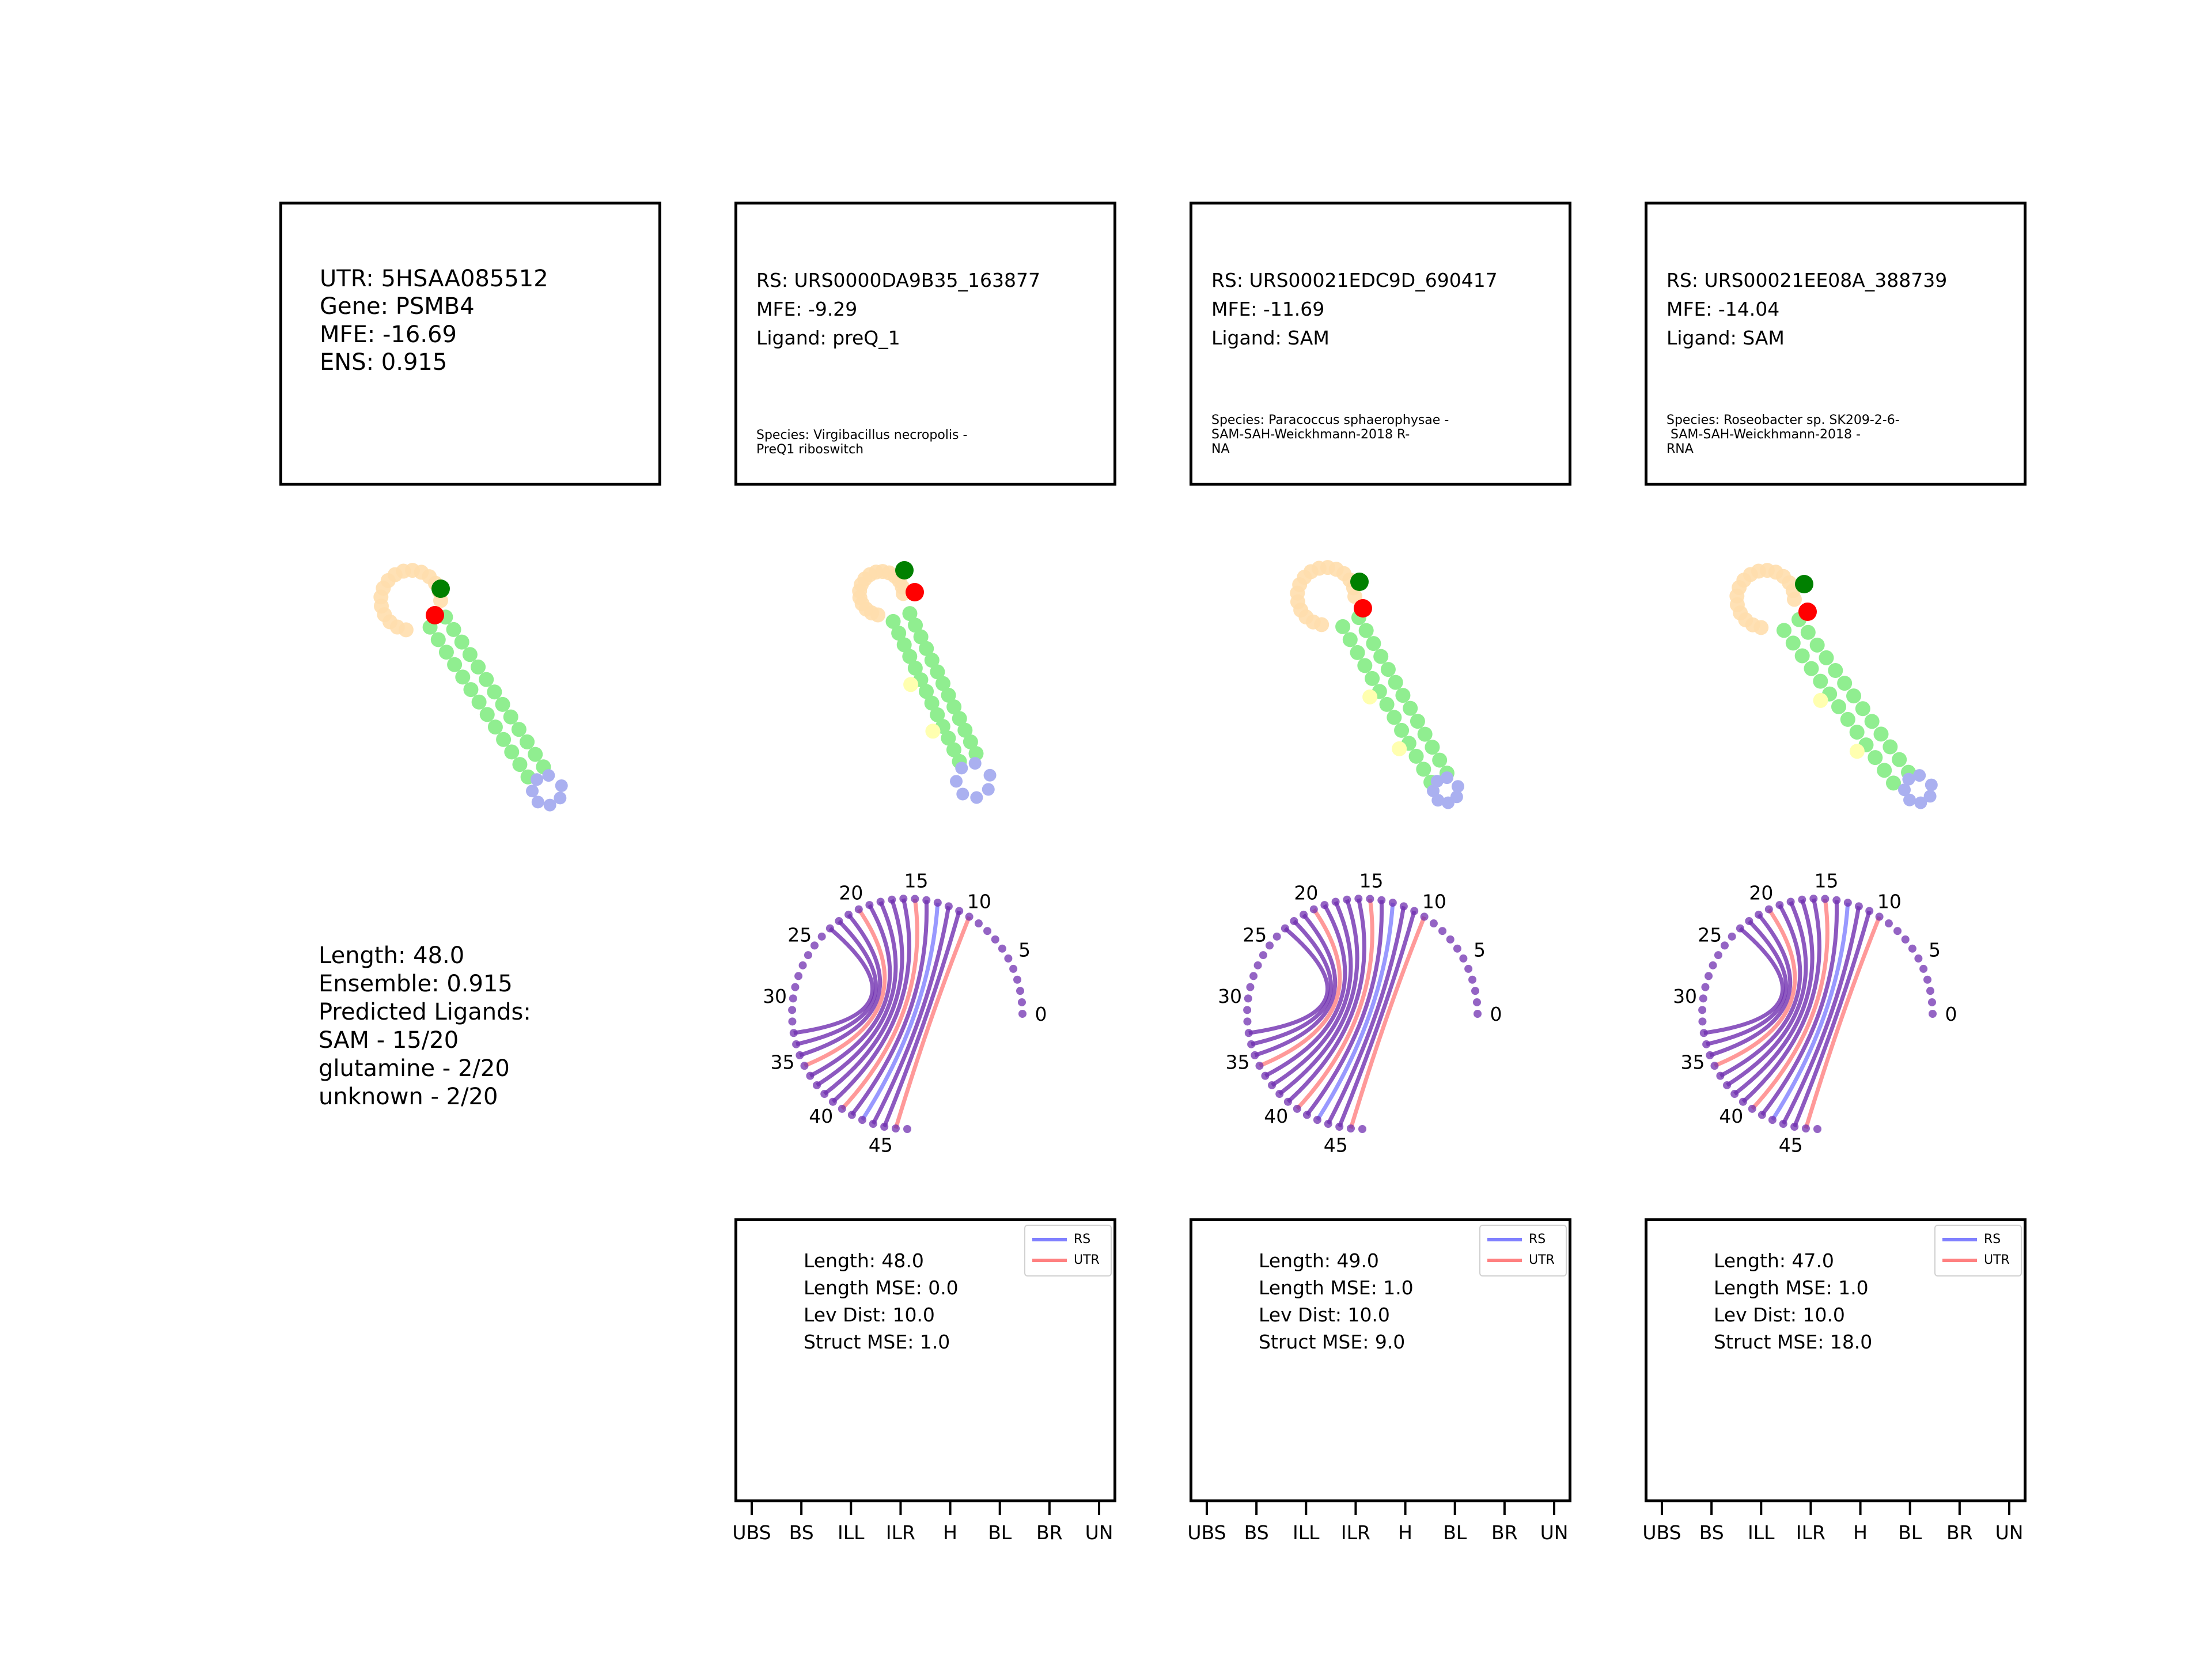 The height and width of the screenshot is (1659, 2212). What do you see at coordinates (1826, 881) in the screenshot?
I see `arc-position-label: 15` at bounding box center [1826, 881].